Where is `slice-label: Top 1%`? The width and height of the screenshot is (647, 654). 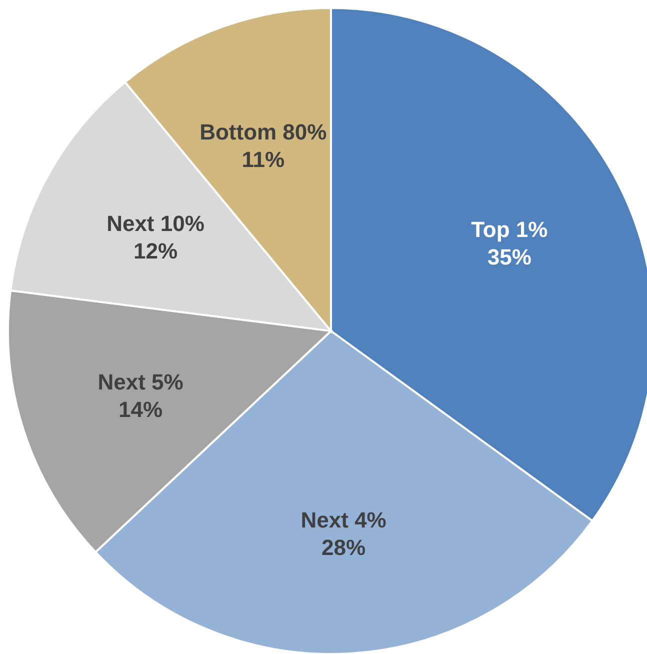 slice-label: Top 1% is located at coordinates (509, 229).